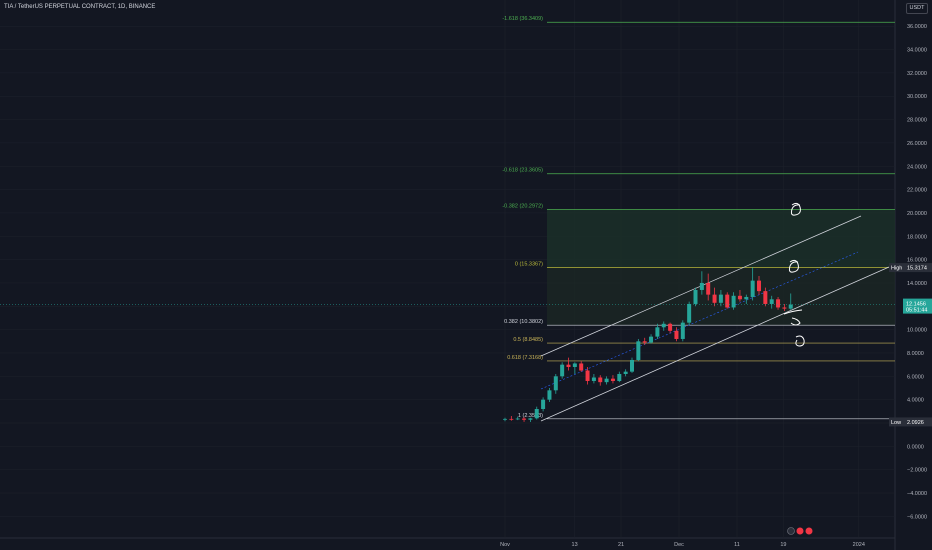 The image size is (932, 550). Describe the element at coordinates (679, 545) in the screenshot. I see `time-tick-label: Dec` at that location.